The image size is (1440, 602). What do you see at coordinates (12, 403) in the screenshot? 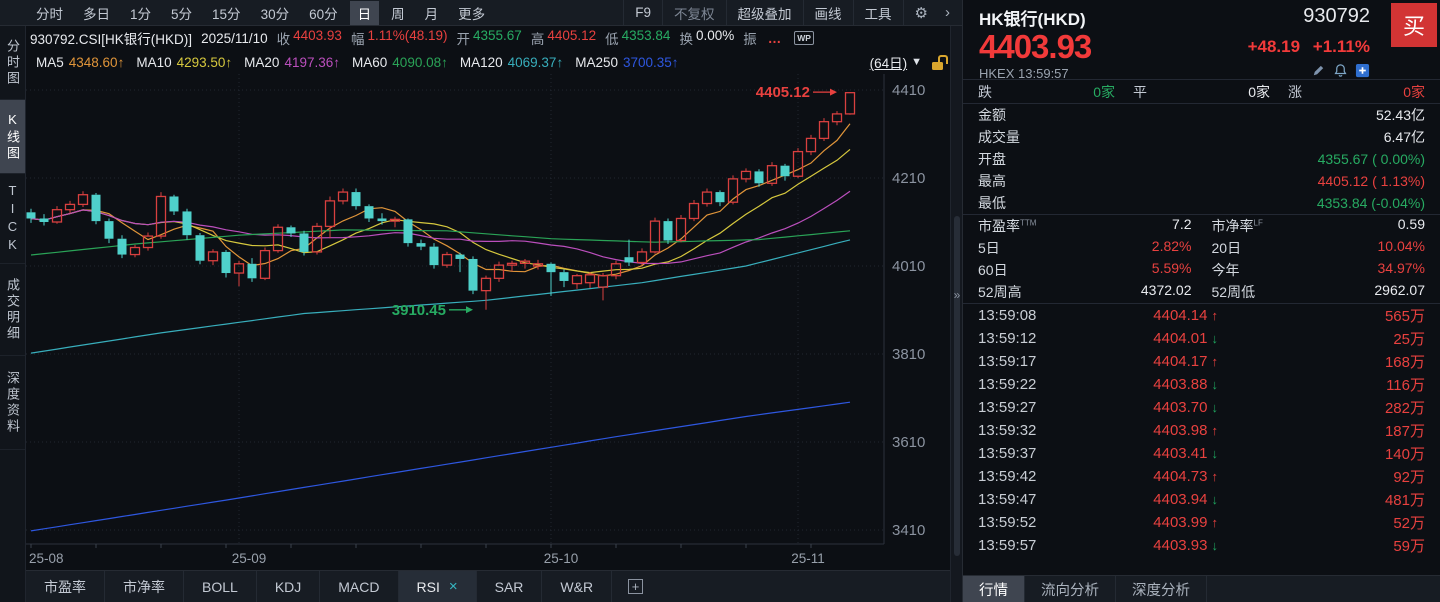
I see `sidebar-item: 深度资料` at bounding box center [12, 403].